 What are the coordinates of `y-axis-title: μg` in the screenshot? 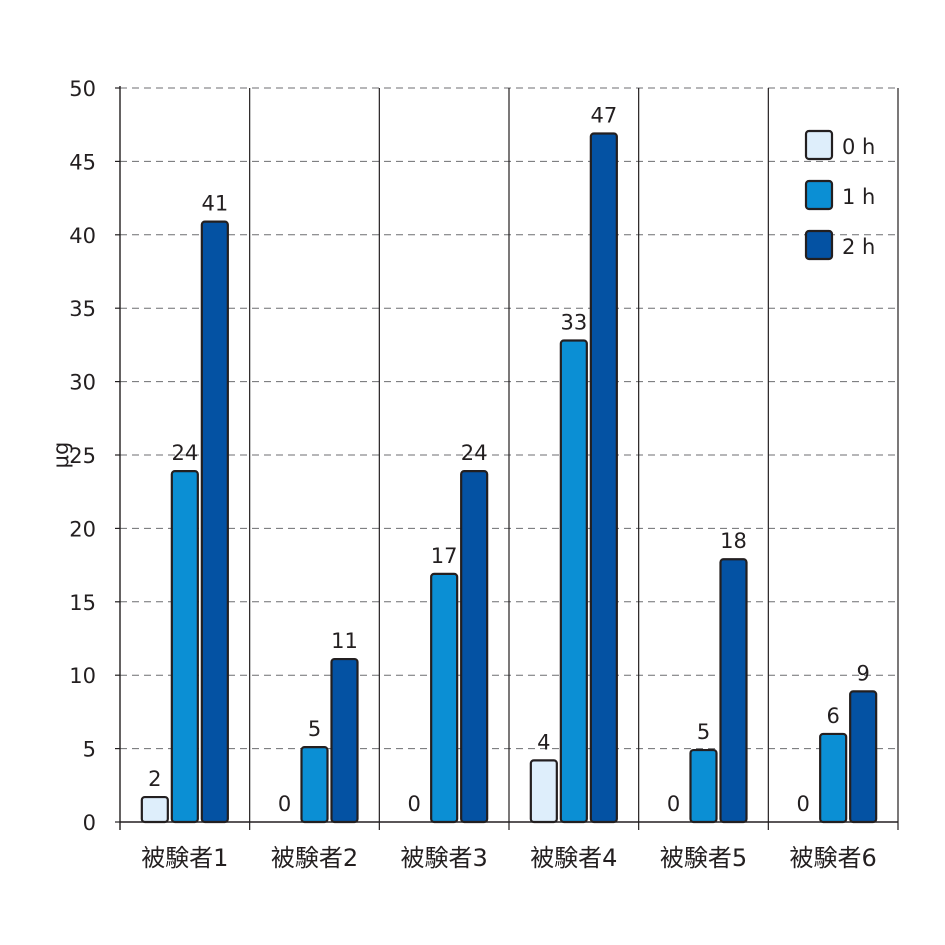 It's located at (61, 455).